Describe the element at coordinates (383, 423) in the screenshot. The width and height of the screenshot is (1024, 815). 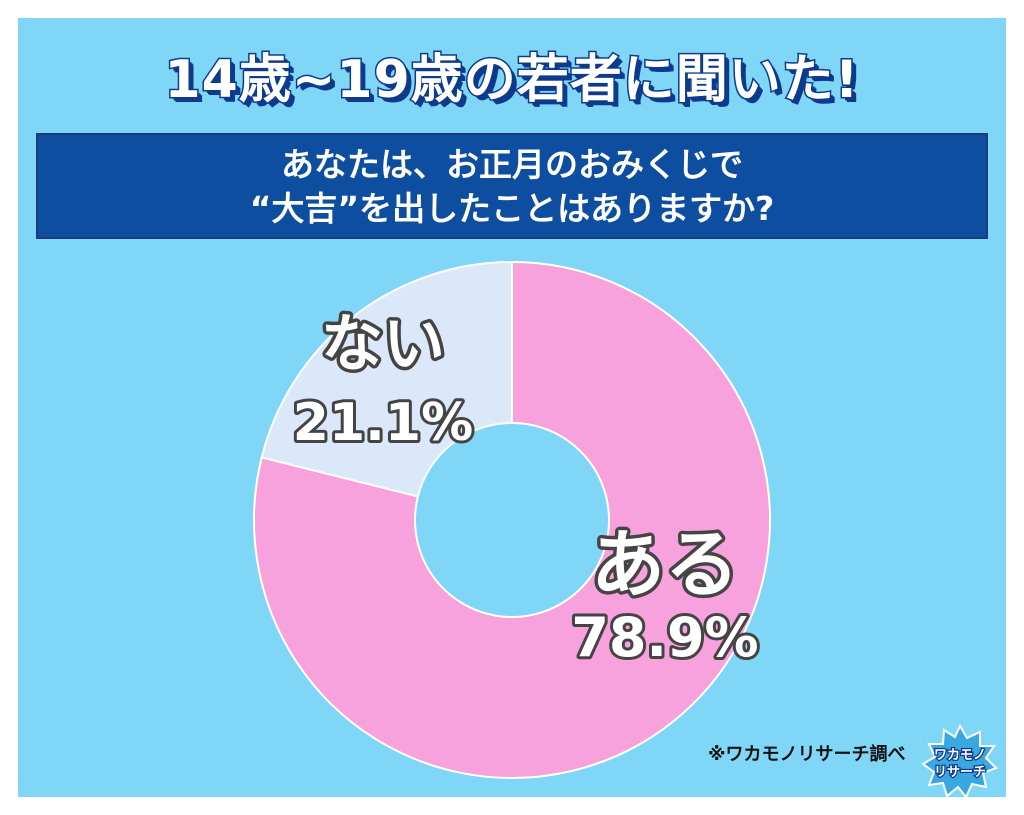
I see `slice-value-1: 21.1%` at that location.